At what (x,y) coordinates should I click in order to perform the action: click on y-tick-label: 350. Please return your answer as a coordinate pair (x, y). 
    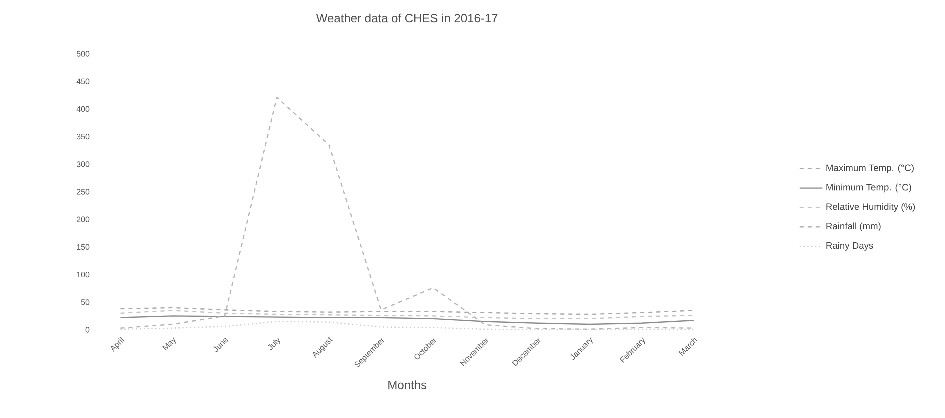
    Looking at the image, I should click on (83, 137).